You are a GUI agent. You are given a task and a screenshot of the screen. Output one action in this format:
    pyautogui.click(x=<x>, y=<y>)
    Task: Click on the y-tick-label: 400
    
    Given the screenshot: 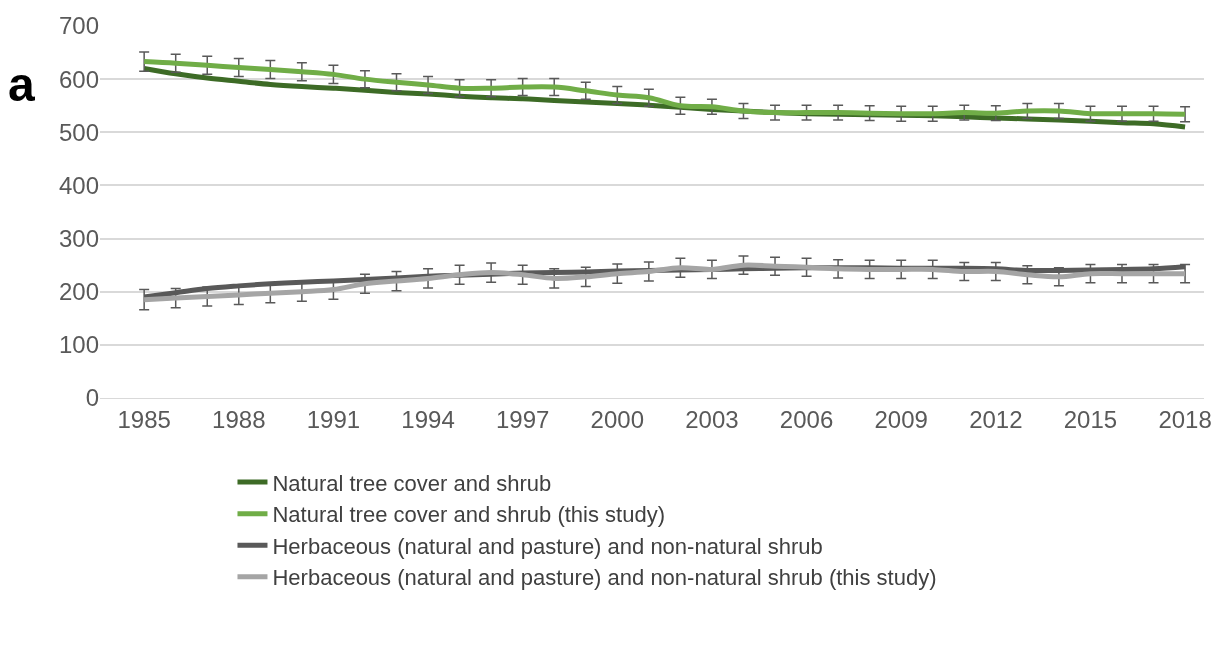 What is the action you would take?
    pyautogui.click(x=78, y=185)
    